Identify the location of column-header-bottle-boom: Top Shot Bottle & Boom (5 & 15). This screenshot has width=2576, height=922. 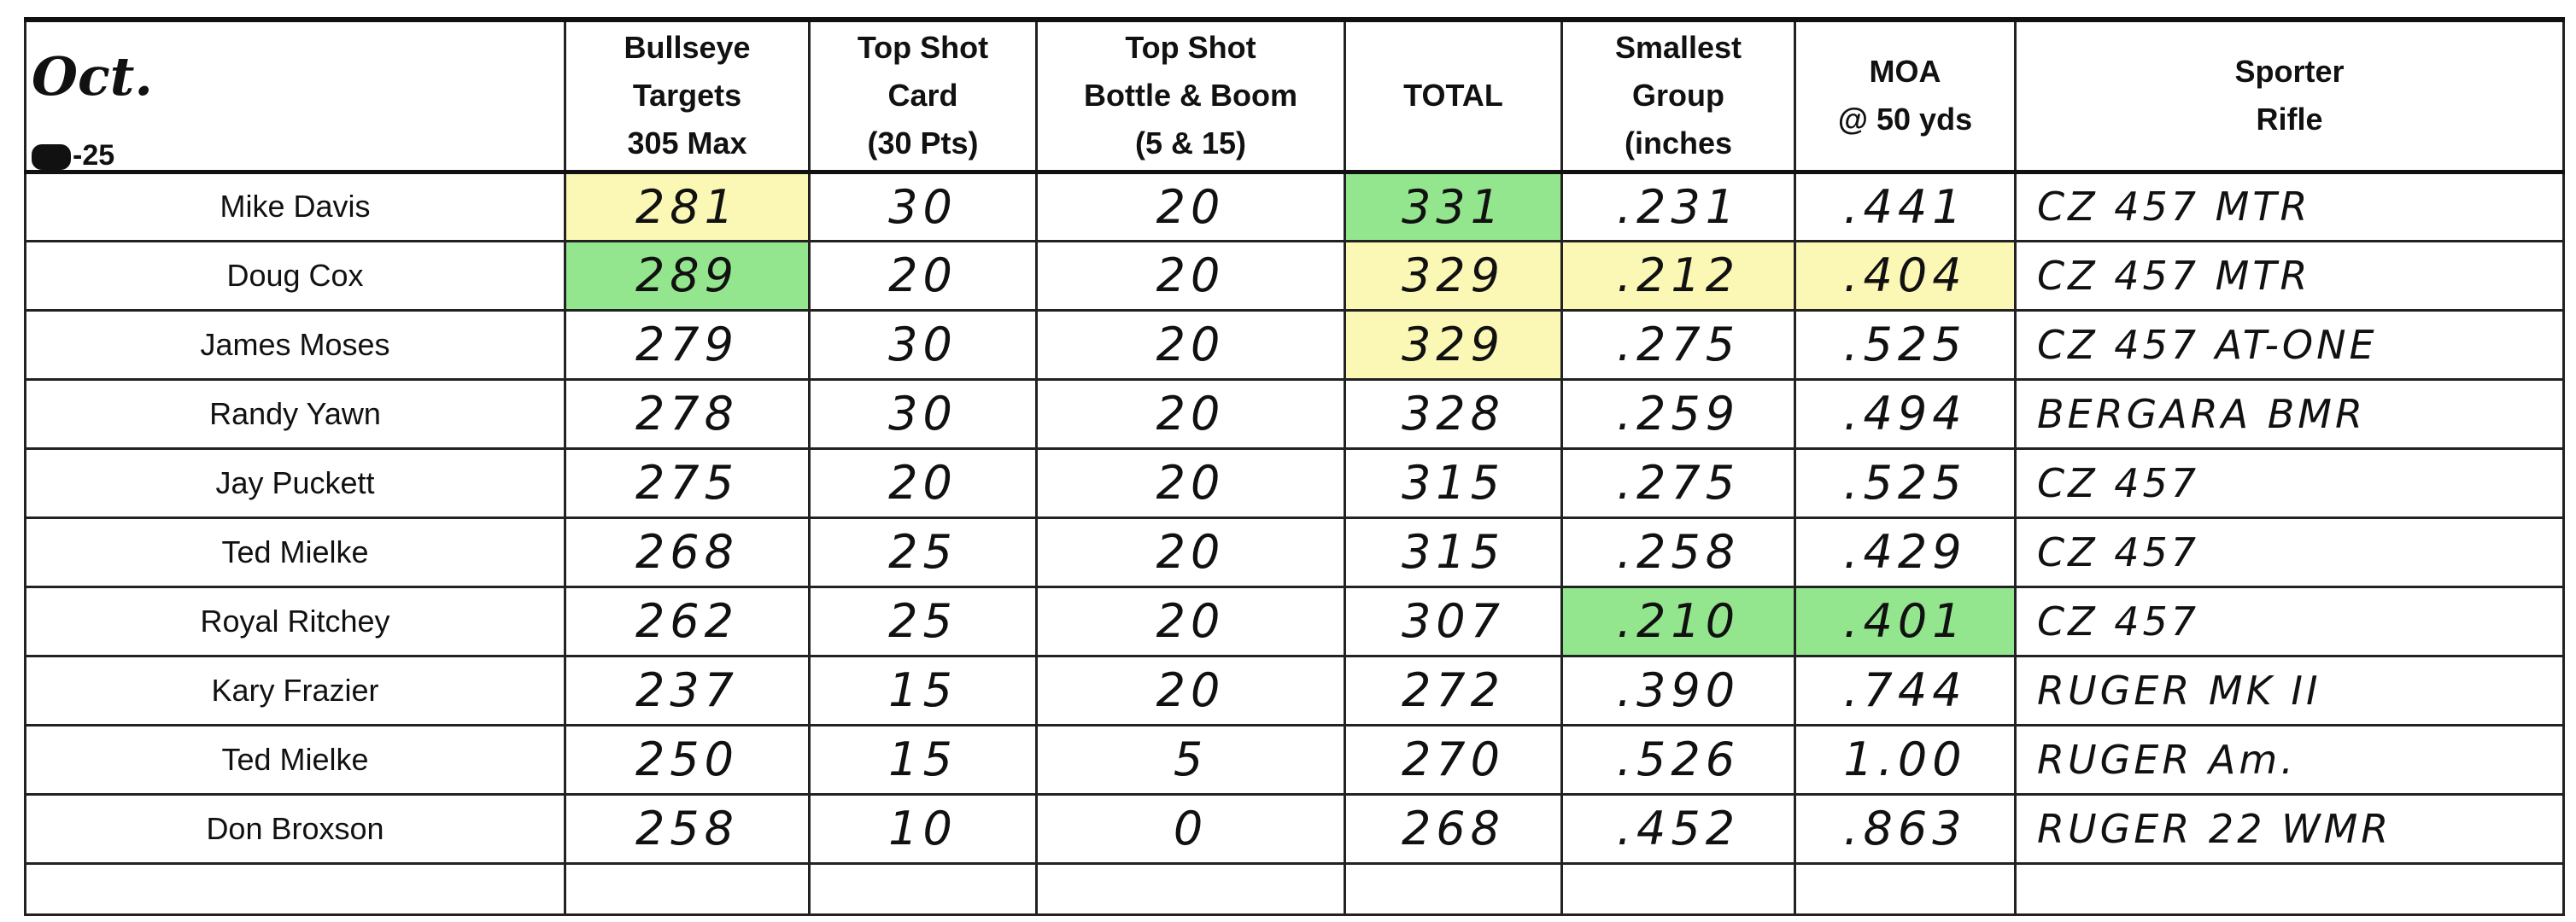
(1190, 96).